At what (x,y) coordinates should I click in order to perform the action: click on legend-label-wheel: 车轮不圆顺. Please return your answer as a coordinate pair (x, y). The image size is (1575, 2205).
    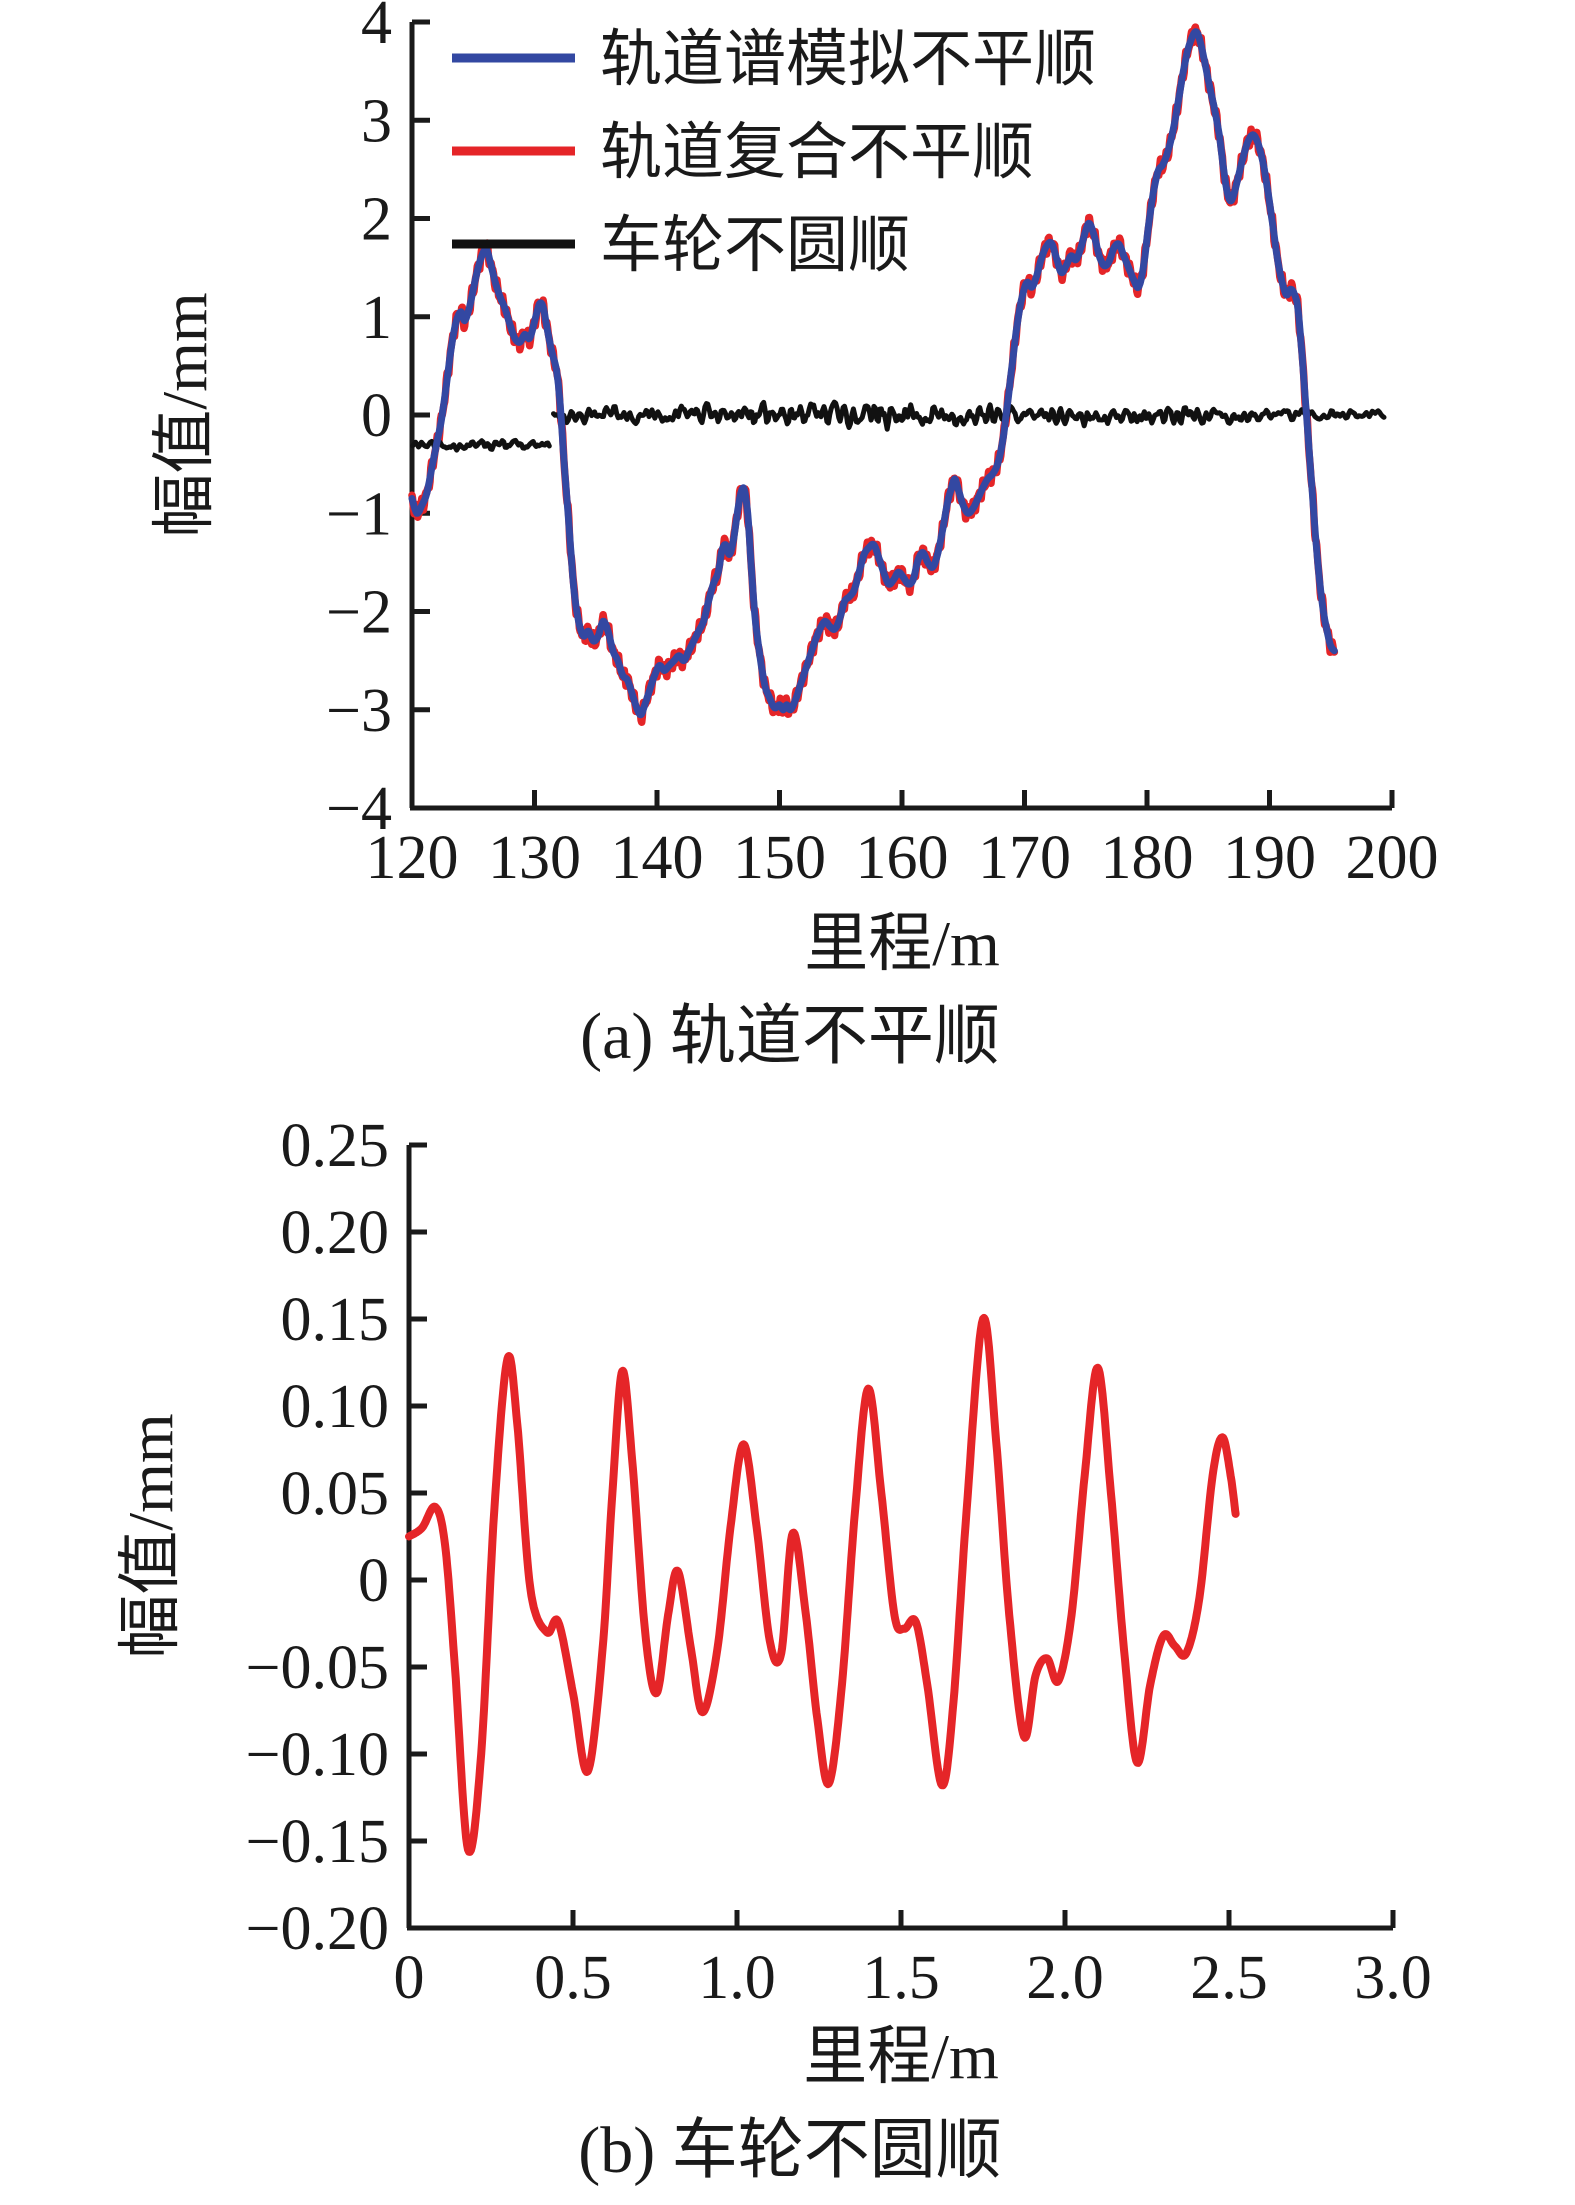
    Looking at the image, I should click on (755, 246).